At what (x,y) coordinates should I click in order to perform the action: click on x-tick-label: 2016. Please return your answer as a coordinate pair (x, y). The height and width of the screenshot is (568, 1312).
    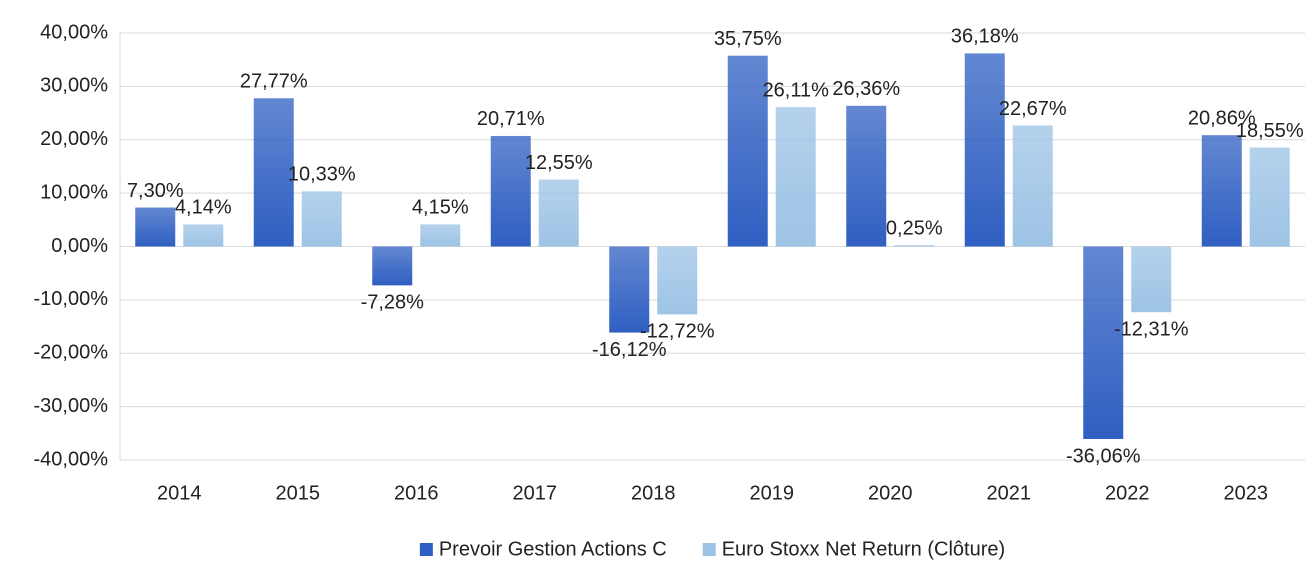
    Looking at the image, I should click on (416, 493).